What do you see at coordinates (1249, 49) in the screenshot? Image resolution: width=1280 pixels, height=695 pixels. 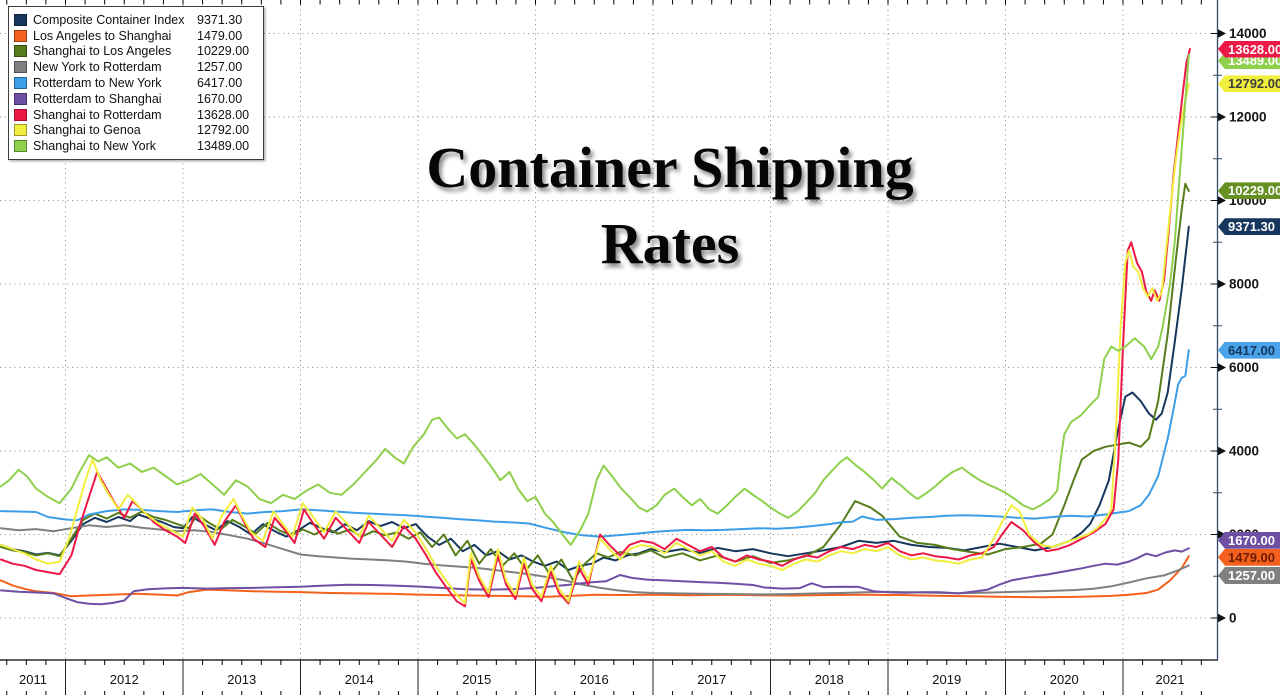 I see `price-tag-shanghai-to-rotterdam: 13628.00` at bounding box center [1249, 49].